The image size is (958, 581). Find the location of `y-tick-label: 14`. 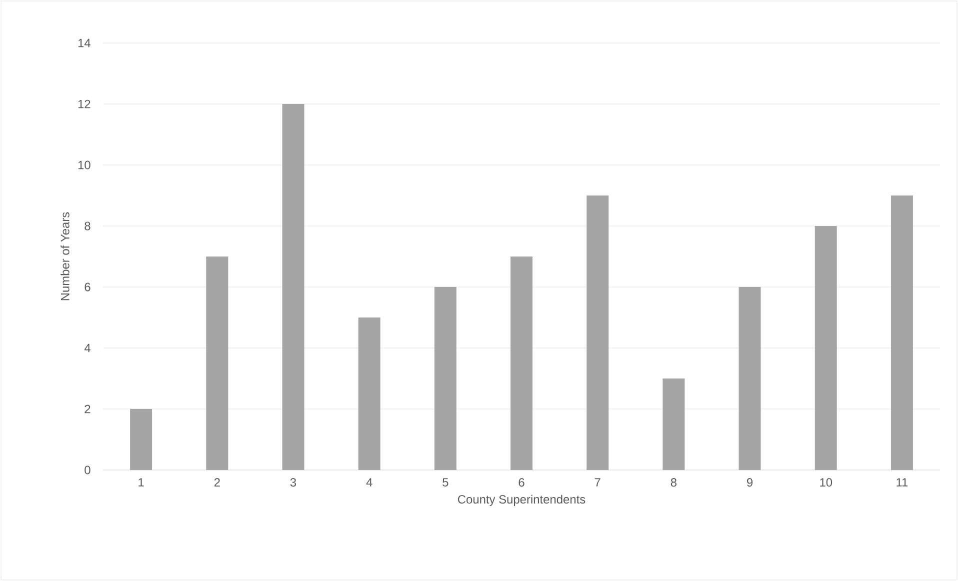

y-tick-label: 14 is located at coordinates (84, 43).